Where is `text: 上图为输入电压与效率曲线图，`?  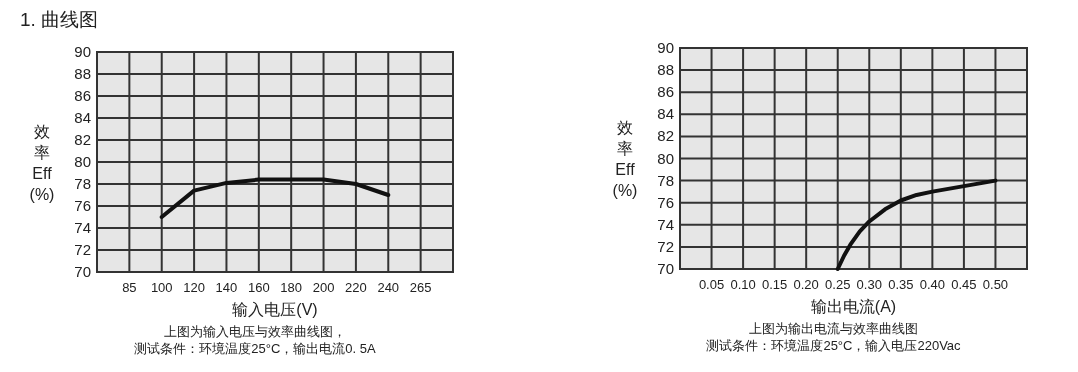
text: 上图为输入电压与效率曲线图， is located at coordinates (255, 331).